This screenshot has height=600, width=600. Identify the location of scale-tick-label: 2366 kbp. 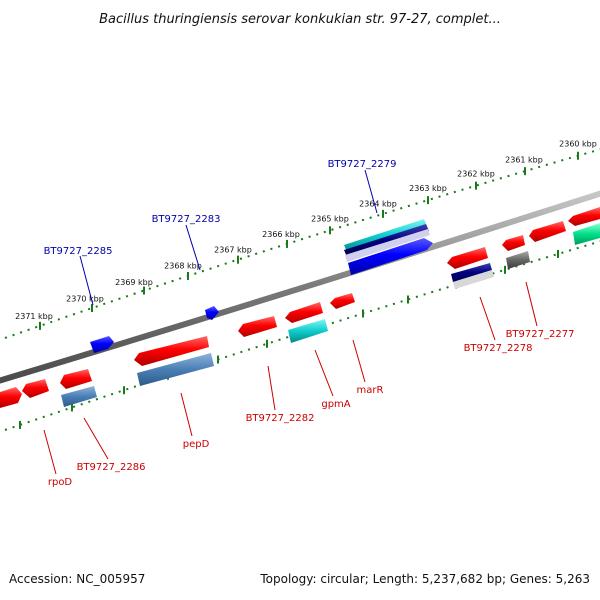
(281, 234).